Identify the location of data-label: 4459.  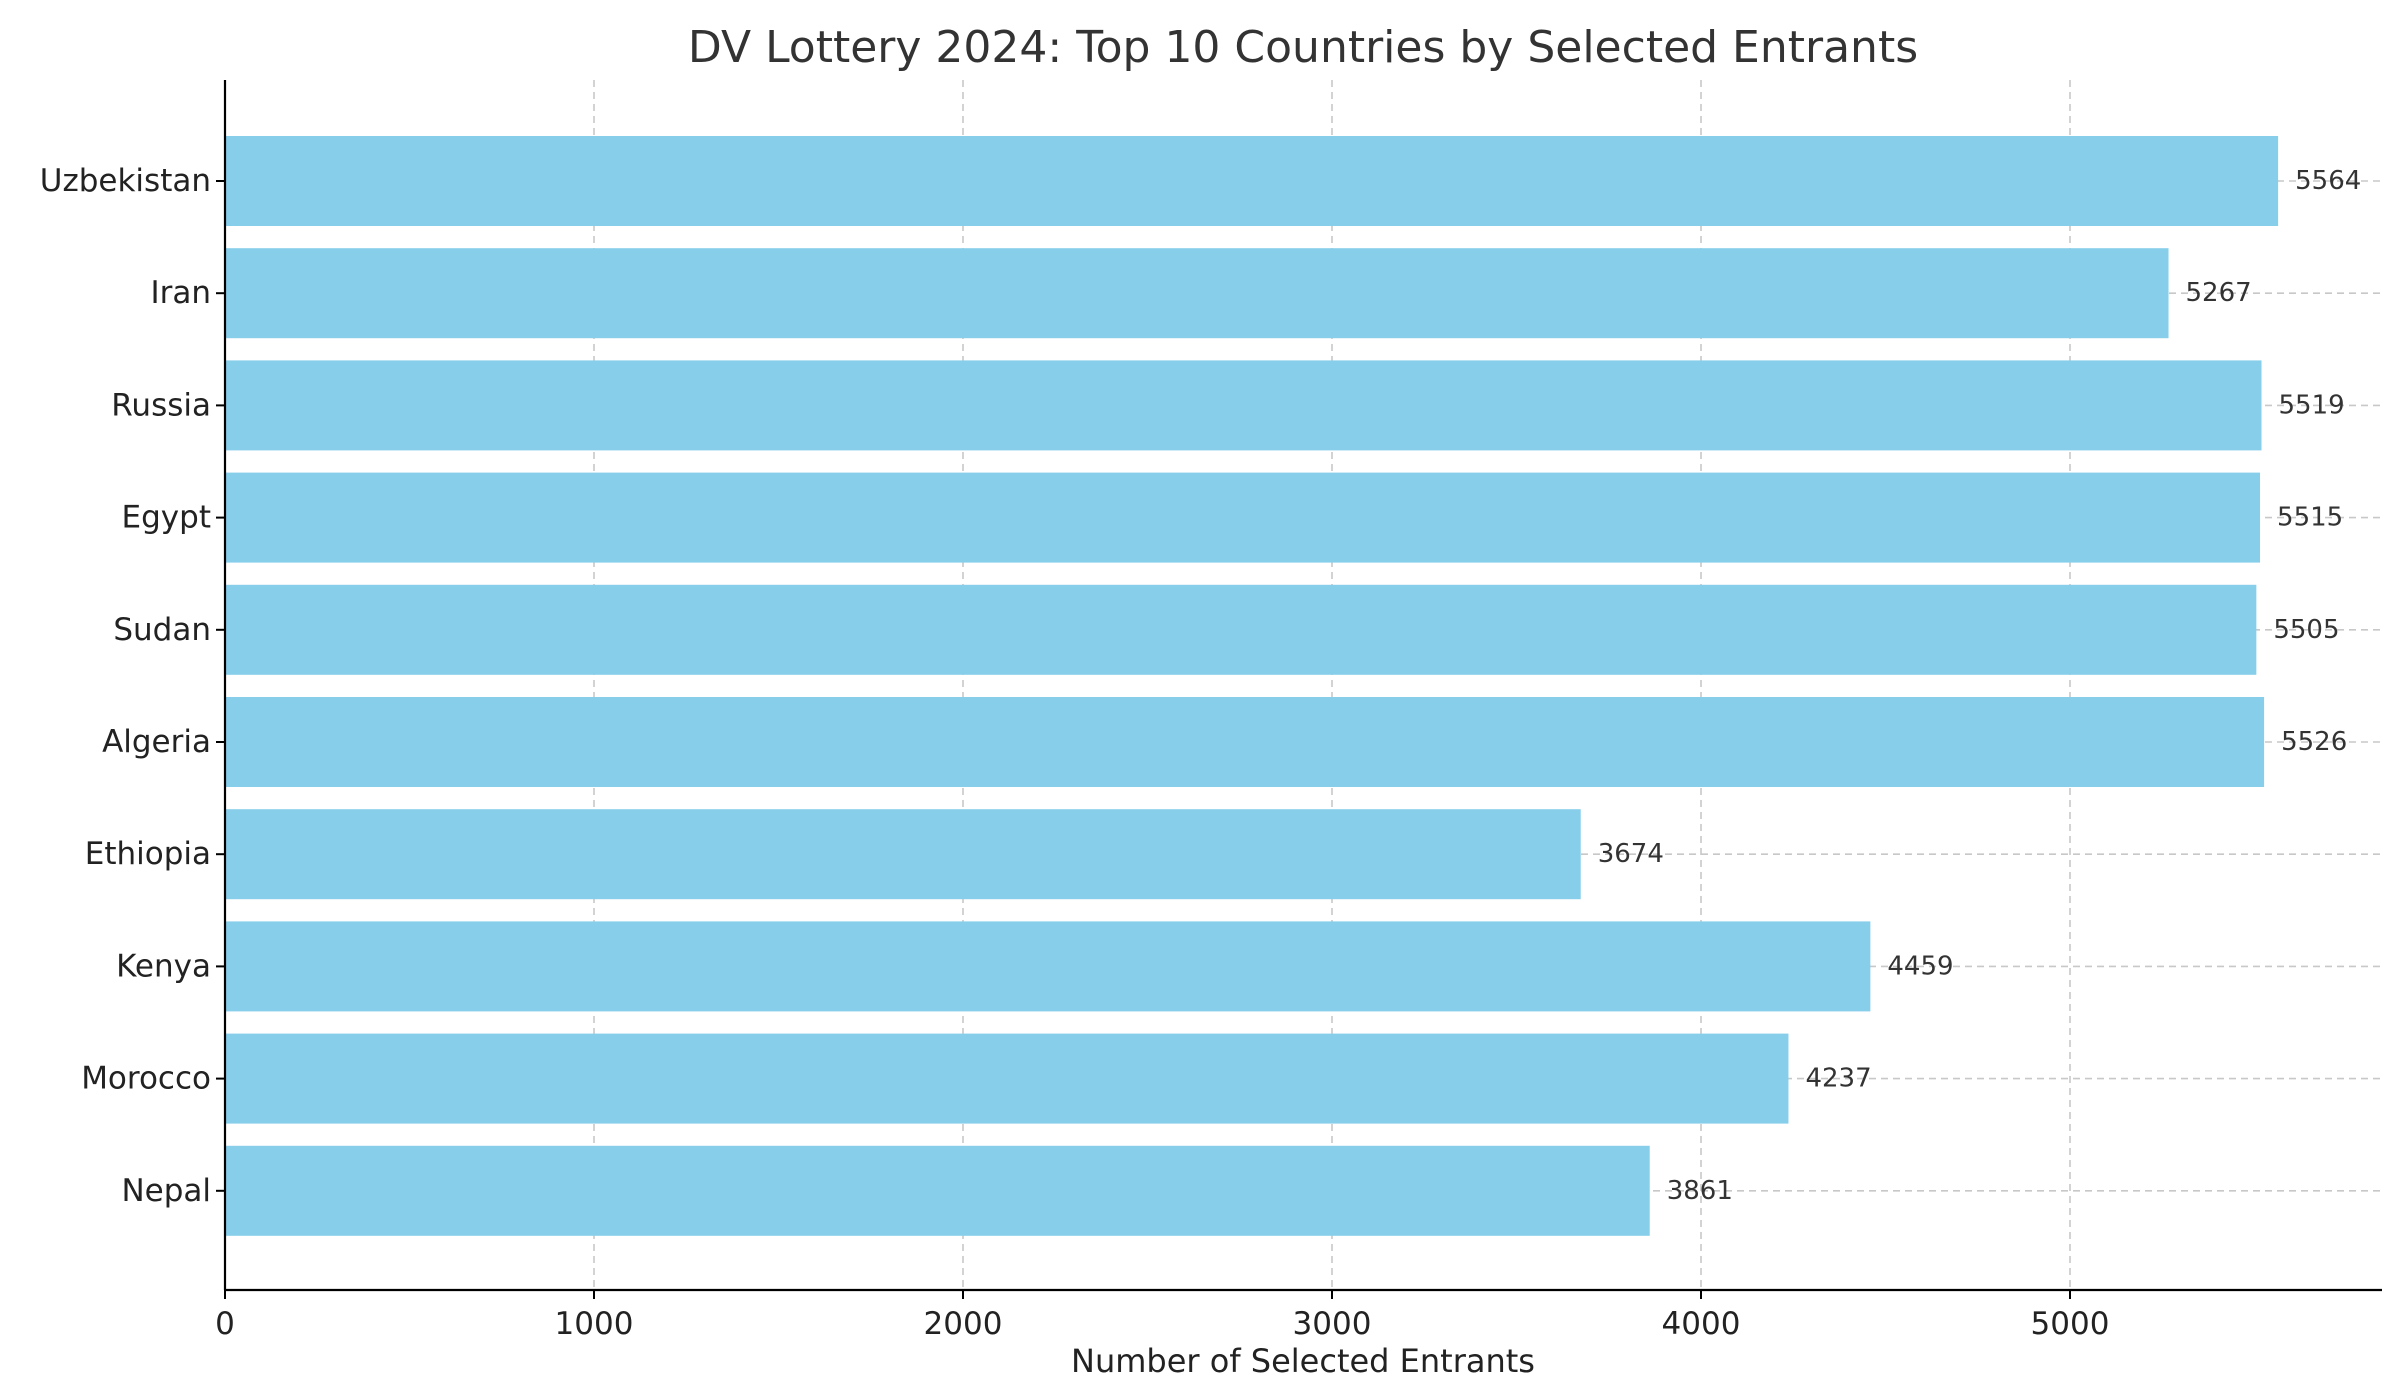
(1920, 966).